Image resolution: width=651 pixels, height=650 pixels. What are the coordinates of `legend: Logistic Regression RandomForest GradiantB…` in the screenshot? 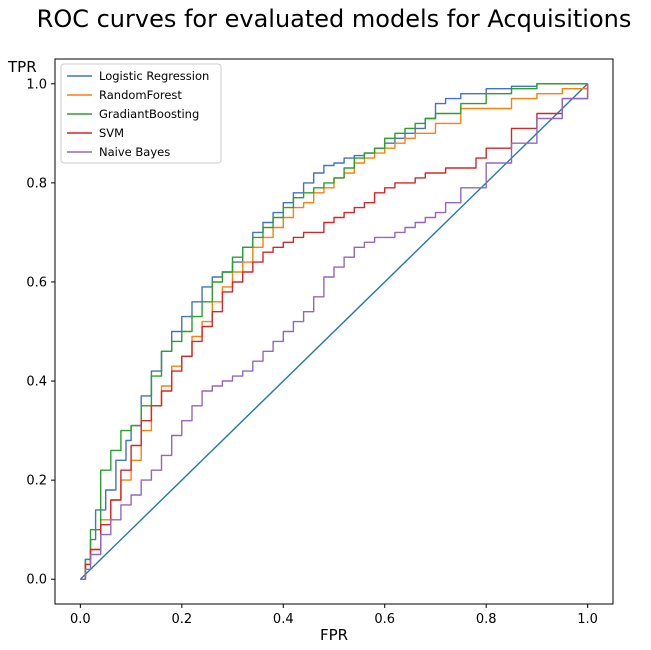 It's located at (141, 113).